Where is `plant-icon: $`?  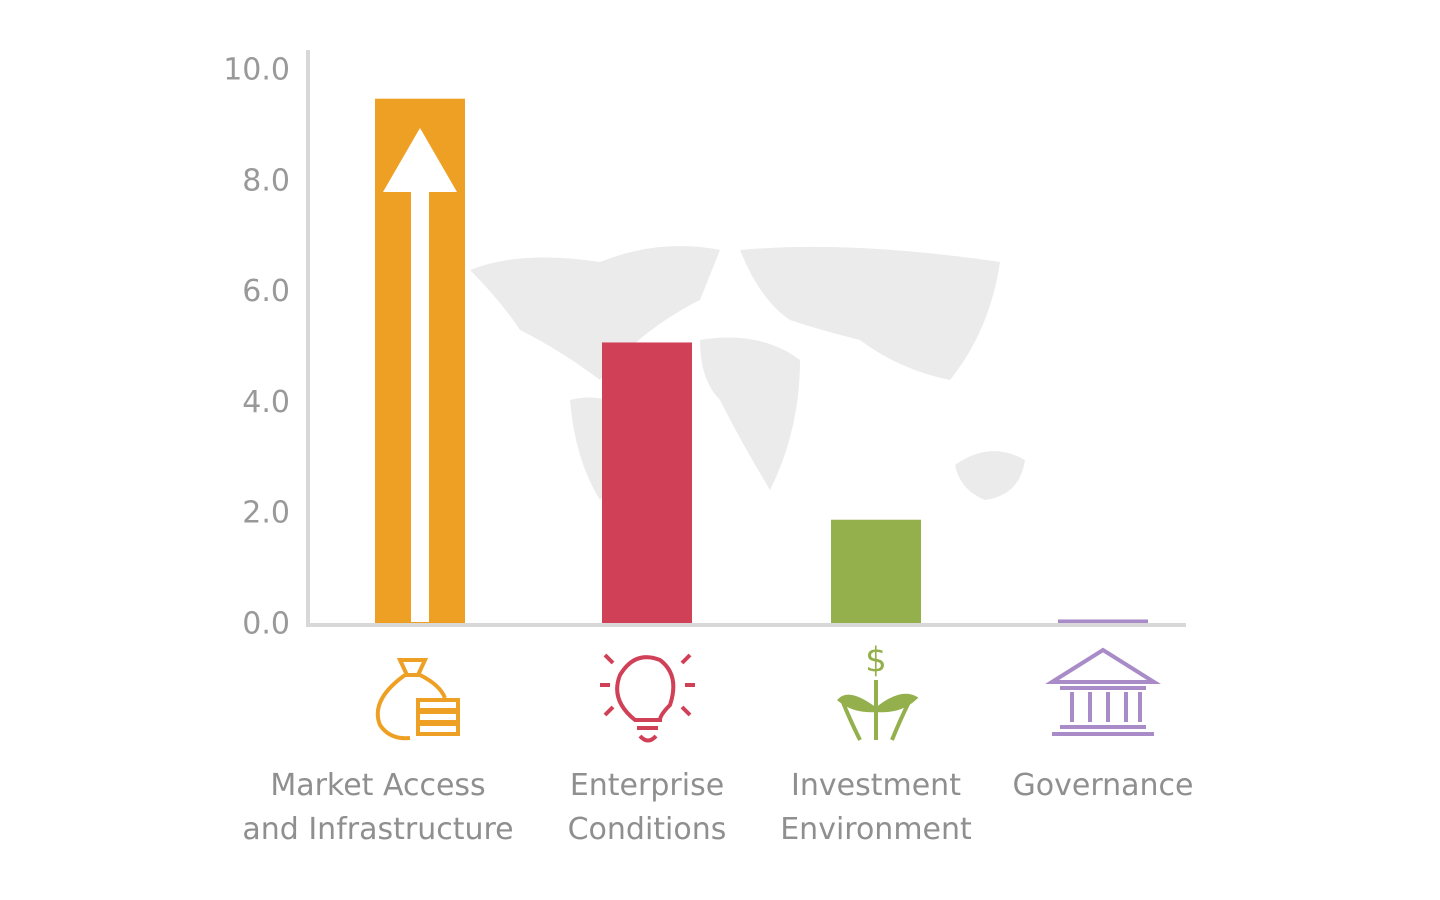
plant-icon: $ is located at coordinates (878, 691).